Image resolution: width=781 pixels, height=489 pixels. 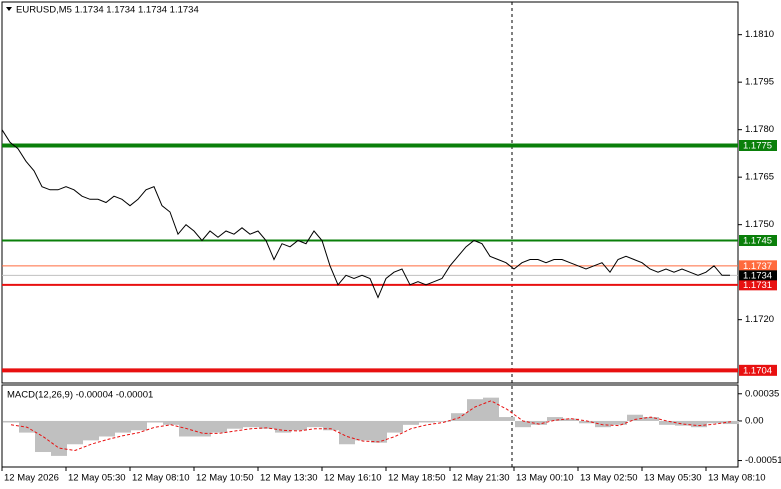 I want to click on x-tick-label: 13 May 05:30, so click(x=673, y=478).